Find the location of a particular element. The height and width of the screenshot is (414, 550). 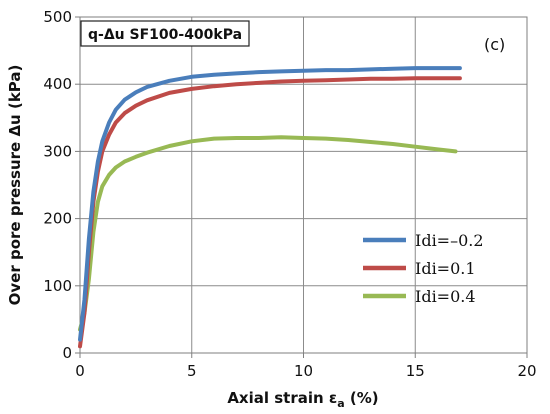

y-axis-title: Over pore pressure Δu (kPa) is located at coordinates (15, 185).